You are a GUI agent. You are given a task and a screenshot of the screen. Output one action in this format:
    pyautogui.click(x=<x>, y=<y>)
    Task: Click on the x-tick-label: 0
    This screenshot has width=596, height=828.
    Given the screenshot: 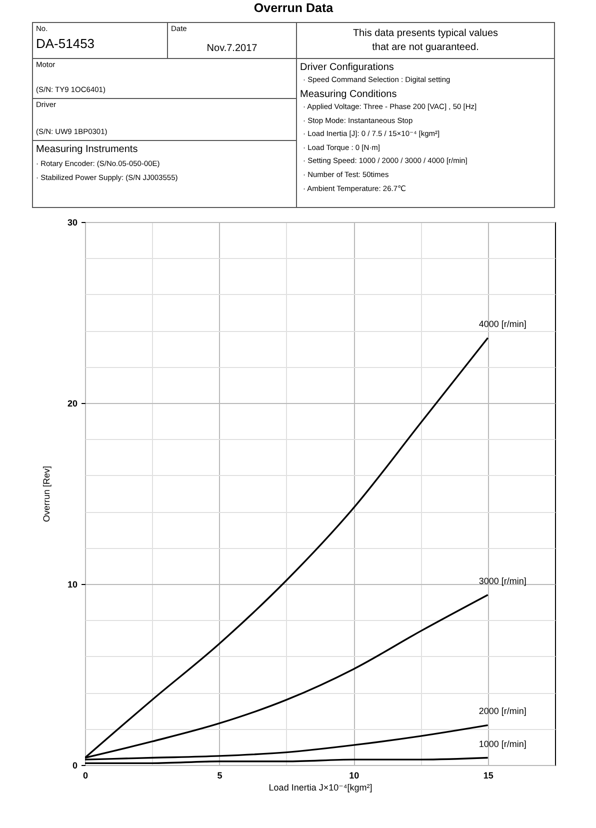 What is the action you would take?
    pyautogui.click(x=85, y=775)
    